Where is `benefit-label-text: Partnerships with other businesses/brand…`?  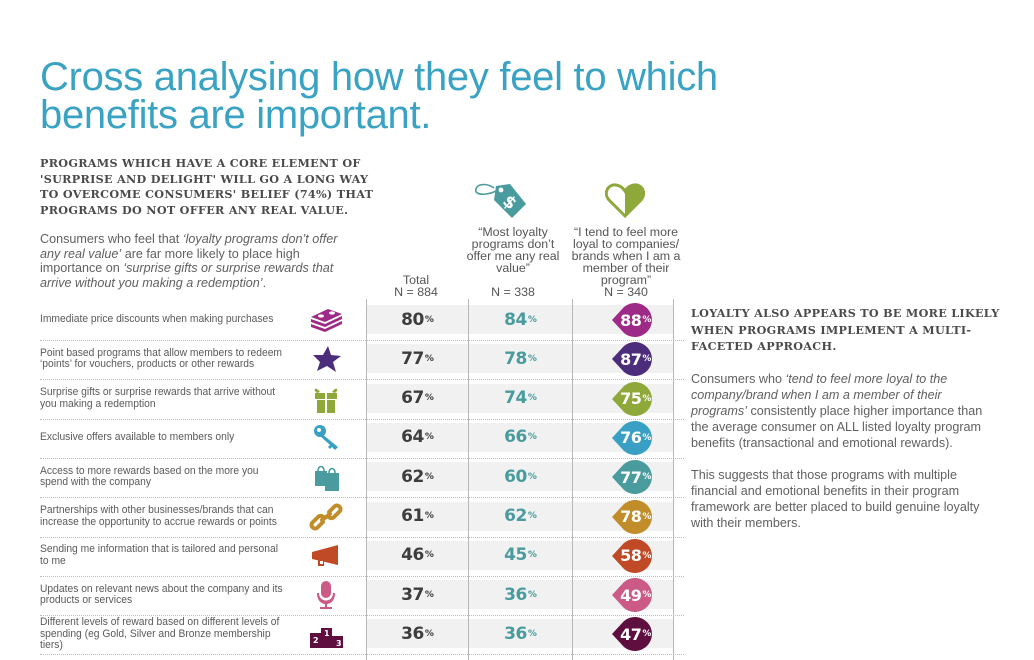 benefit-label-text: Partnerships with other businesses/brand… is located at coordinates (158, 516).